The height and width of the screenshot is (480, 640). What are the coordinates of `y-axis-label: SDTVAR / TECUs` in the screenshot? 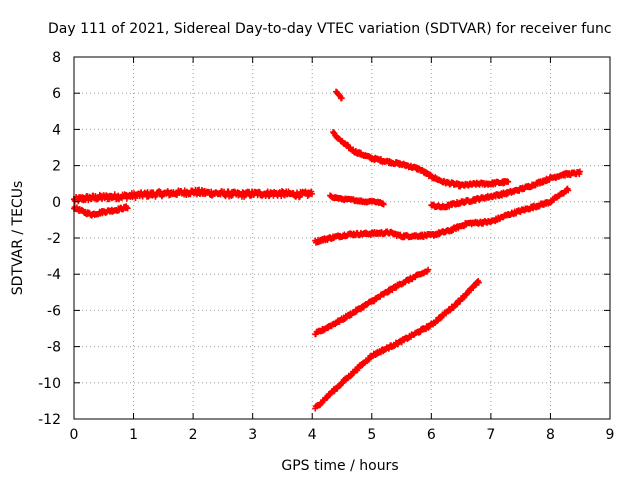 It's located at (18, 238).